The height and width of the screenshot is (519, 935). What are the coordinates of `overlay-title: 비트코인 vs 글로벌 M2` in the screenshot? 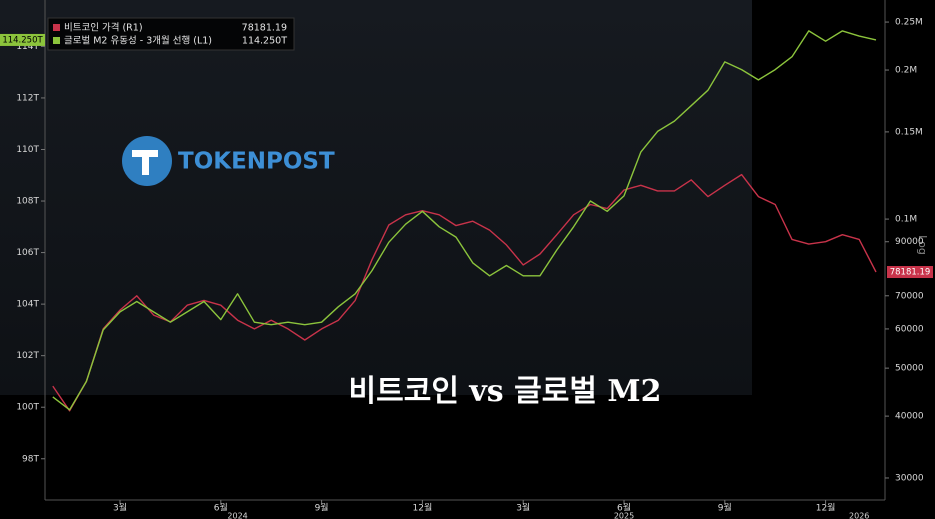 It's located at (505, 391).